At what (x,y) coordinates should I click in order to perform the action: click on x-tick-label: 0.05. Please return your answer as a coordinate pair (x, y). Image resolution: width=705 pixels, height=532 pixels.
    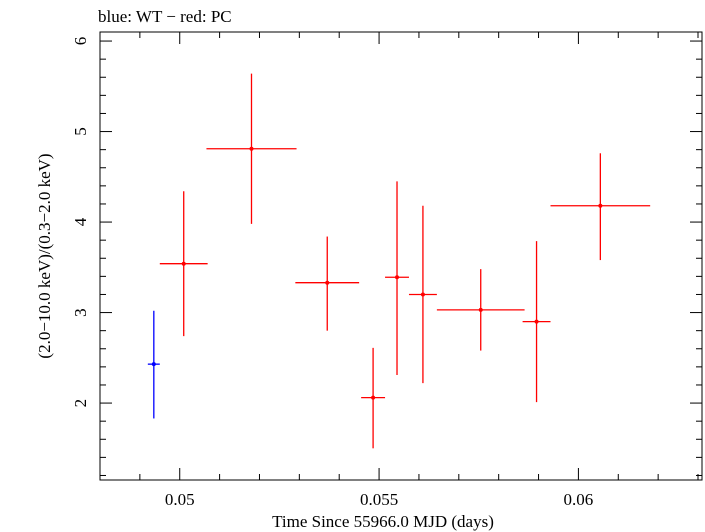
    Looking at the image, I should click on (180, 499).